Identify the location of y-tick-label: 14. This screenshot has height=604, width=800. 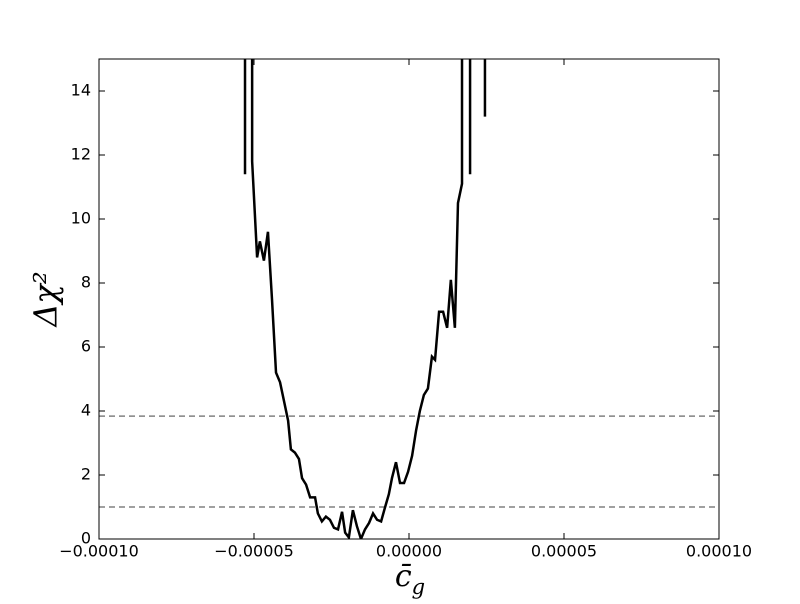
(81, 90).